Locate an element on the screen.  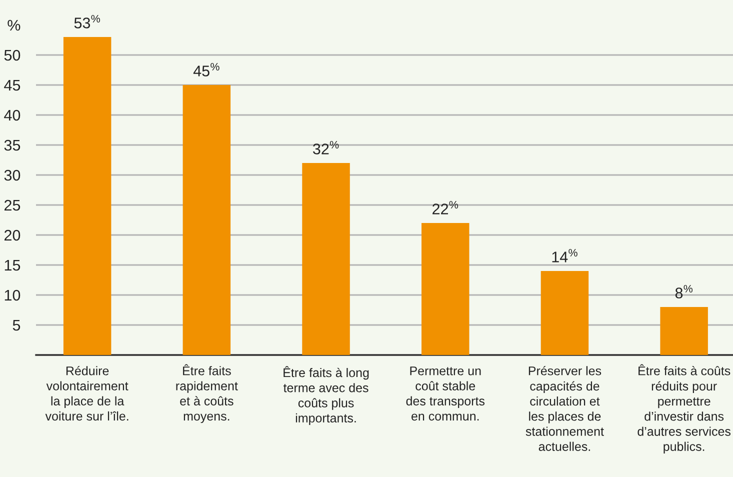
x-tick-label: Permettre un coût stable des transports en commun. is located at coordinates (445, 393).